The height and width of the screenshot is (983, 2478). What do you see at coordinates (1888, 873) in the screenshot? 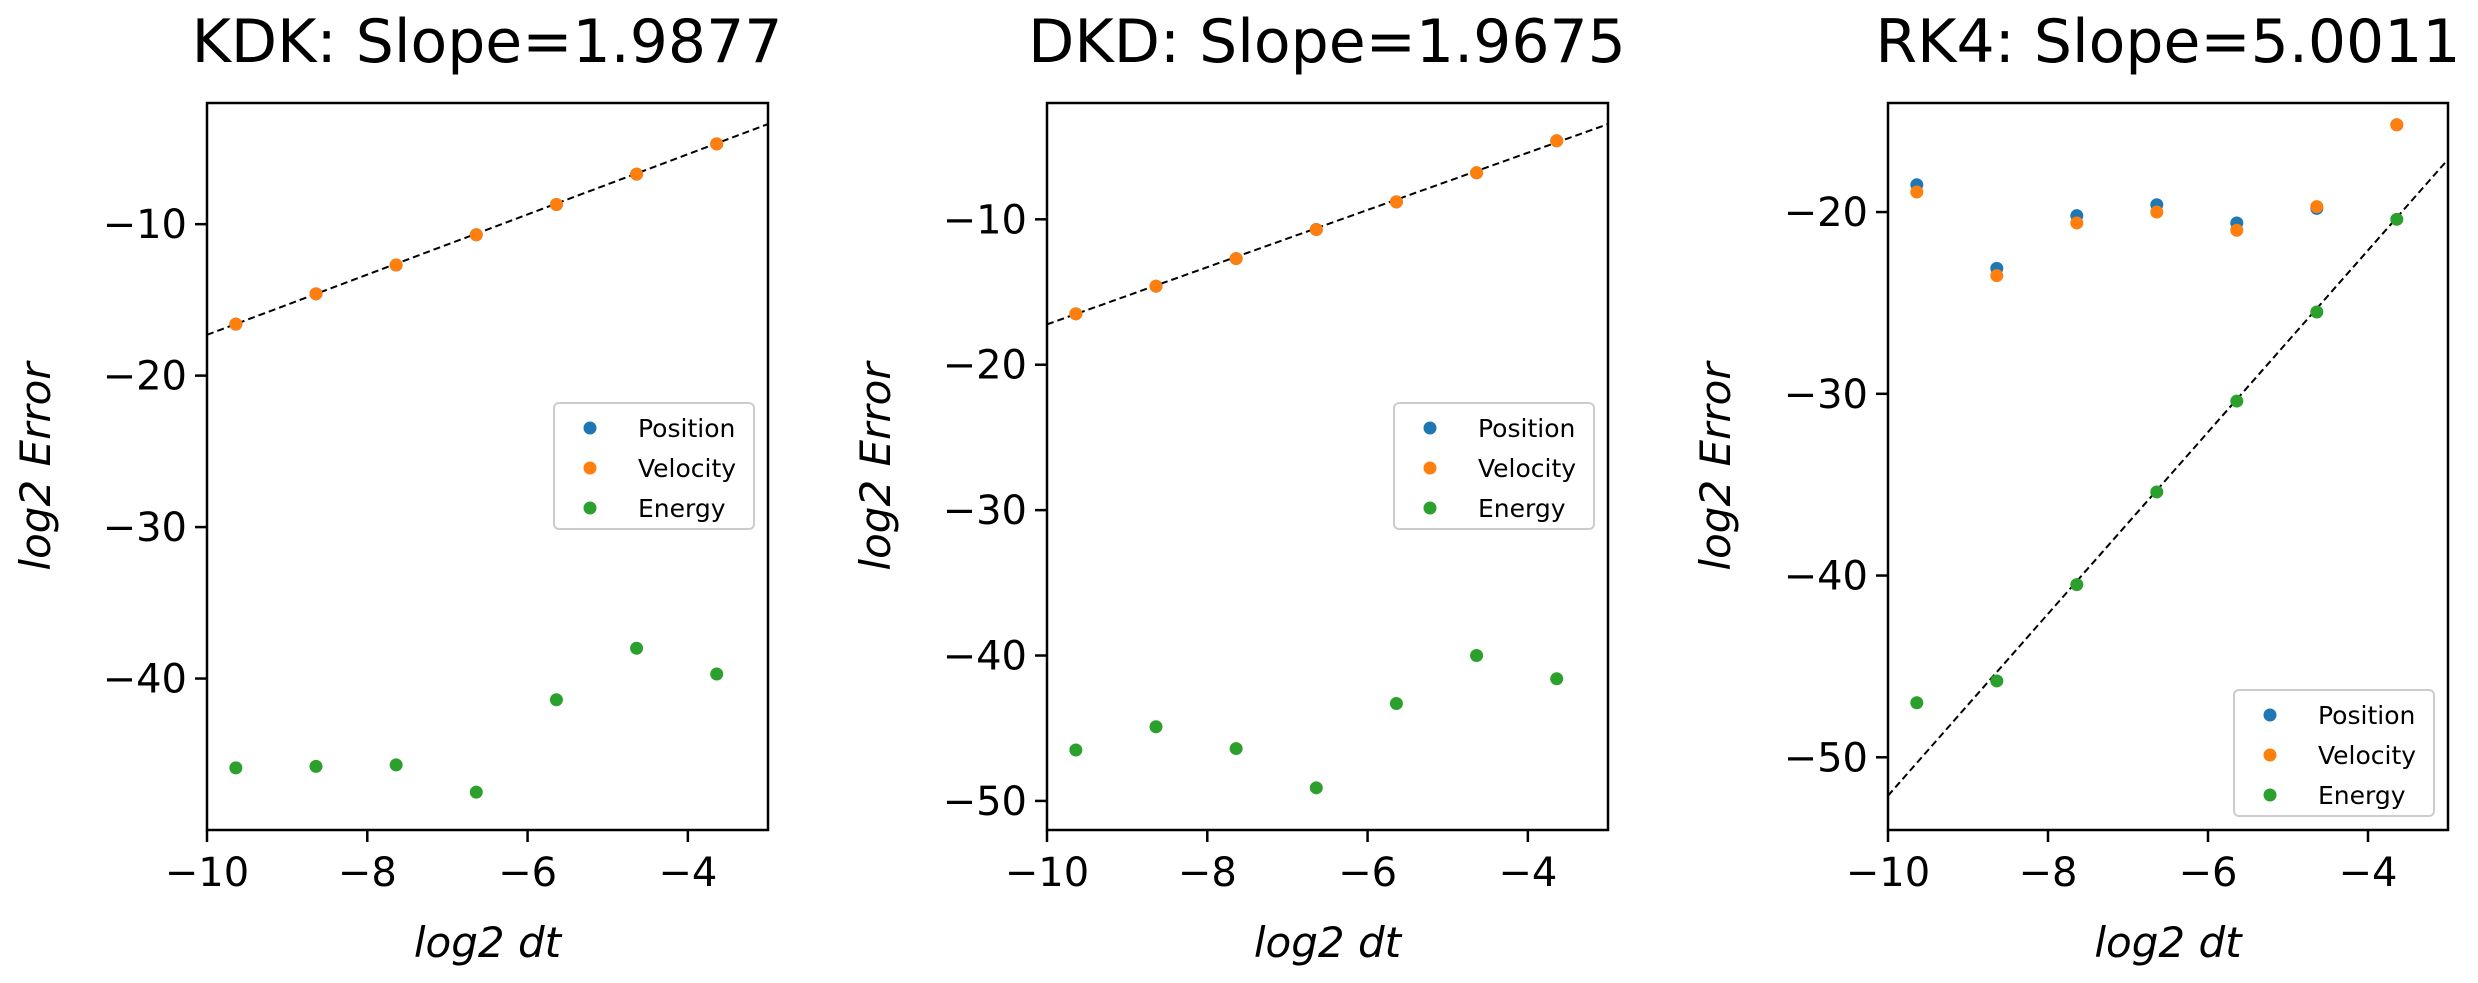
I see `x-tick-label: −10` at bounding box center [1888, 873].